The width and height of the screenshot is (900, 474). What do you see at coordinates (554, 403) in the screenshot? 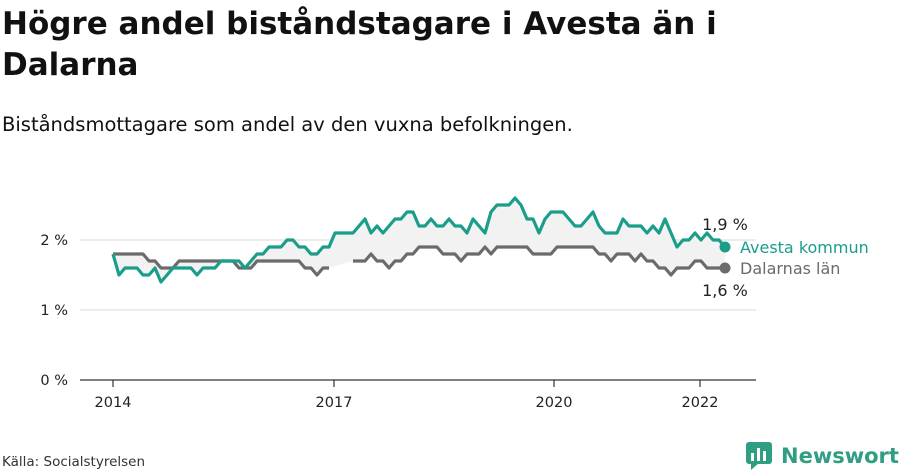
I see `x-tick-label: 2020` at bounding box center [554, 403].